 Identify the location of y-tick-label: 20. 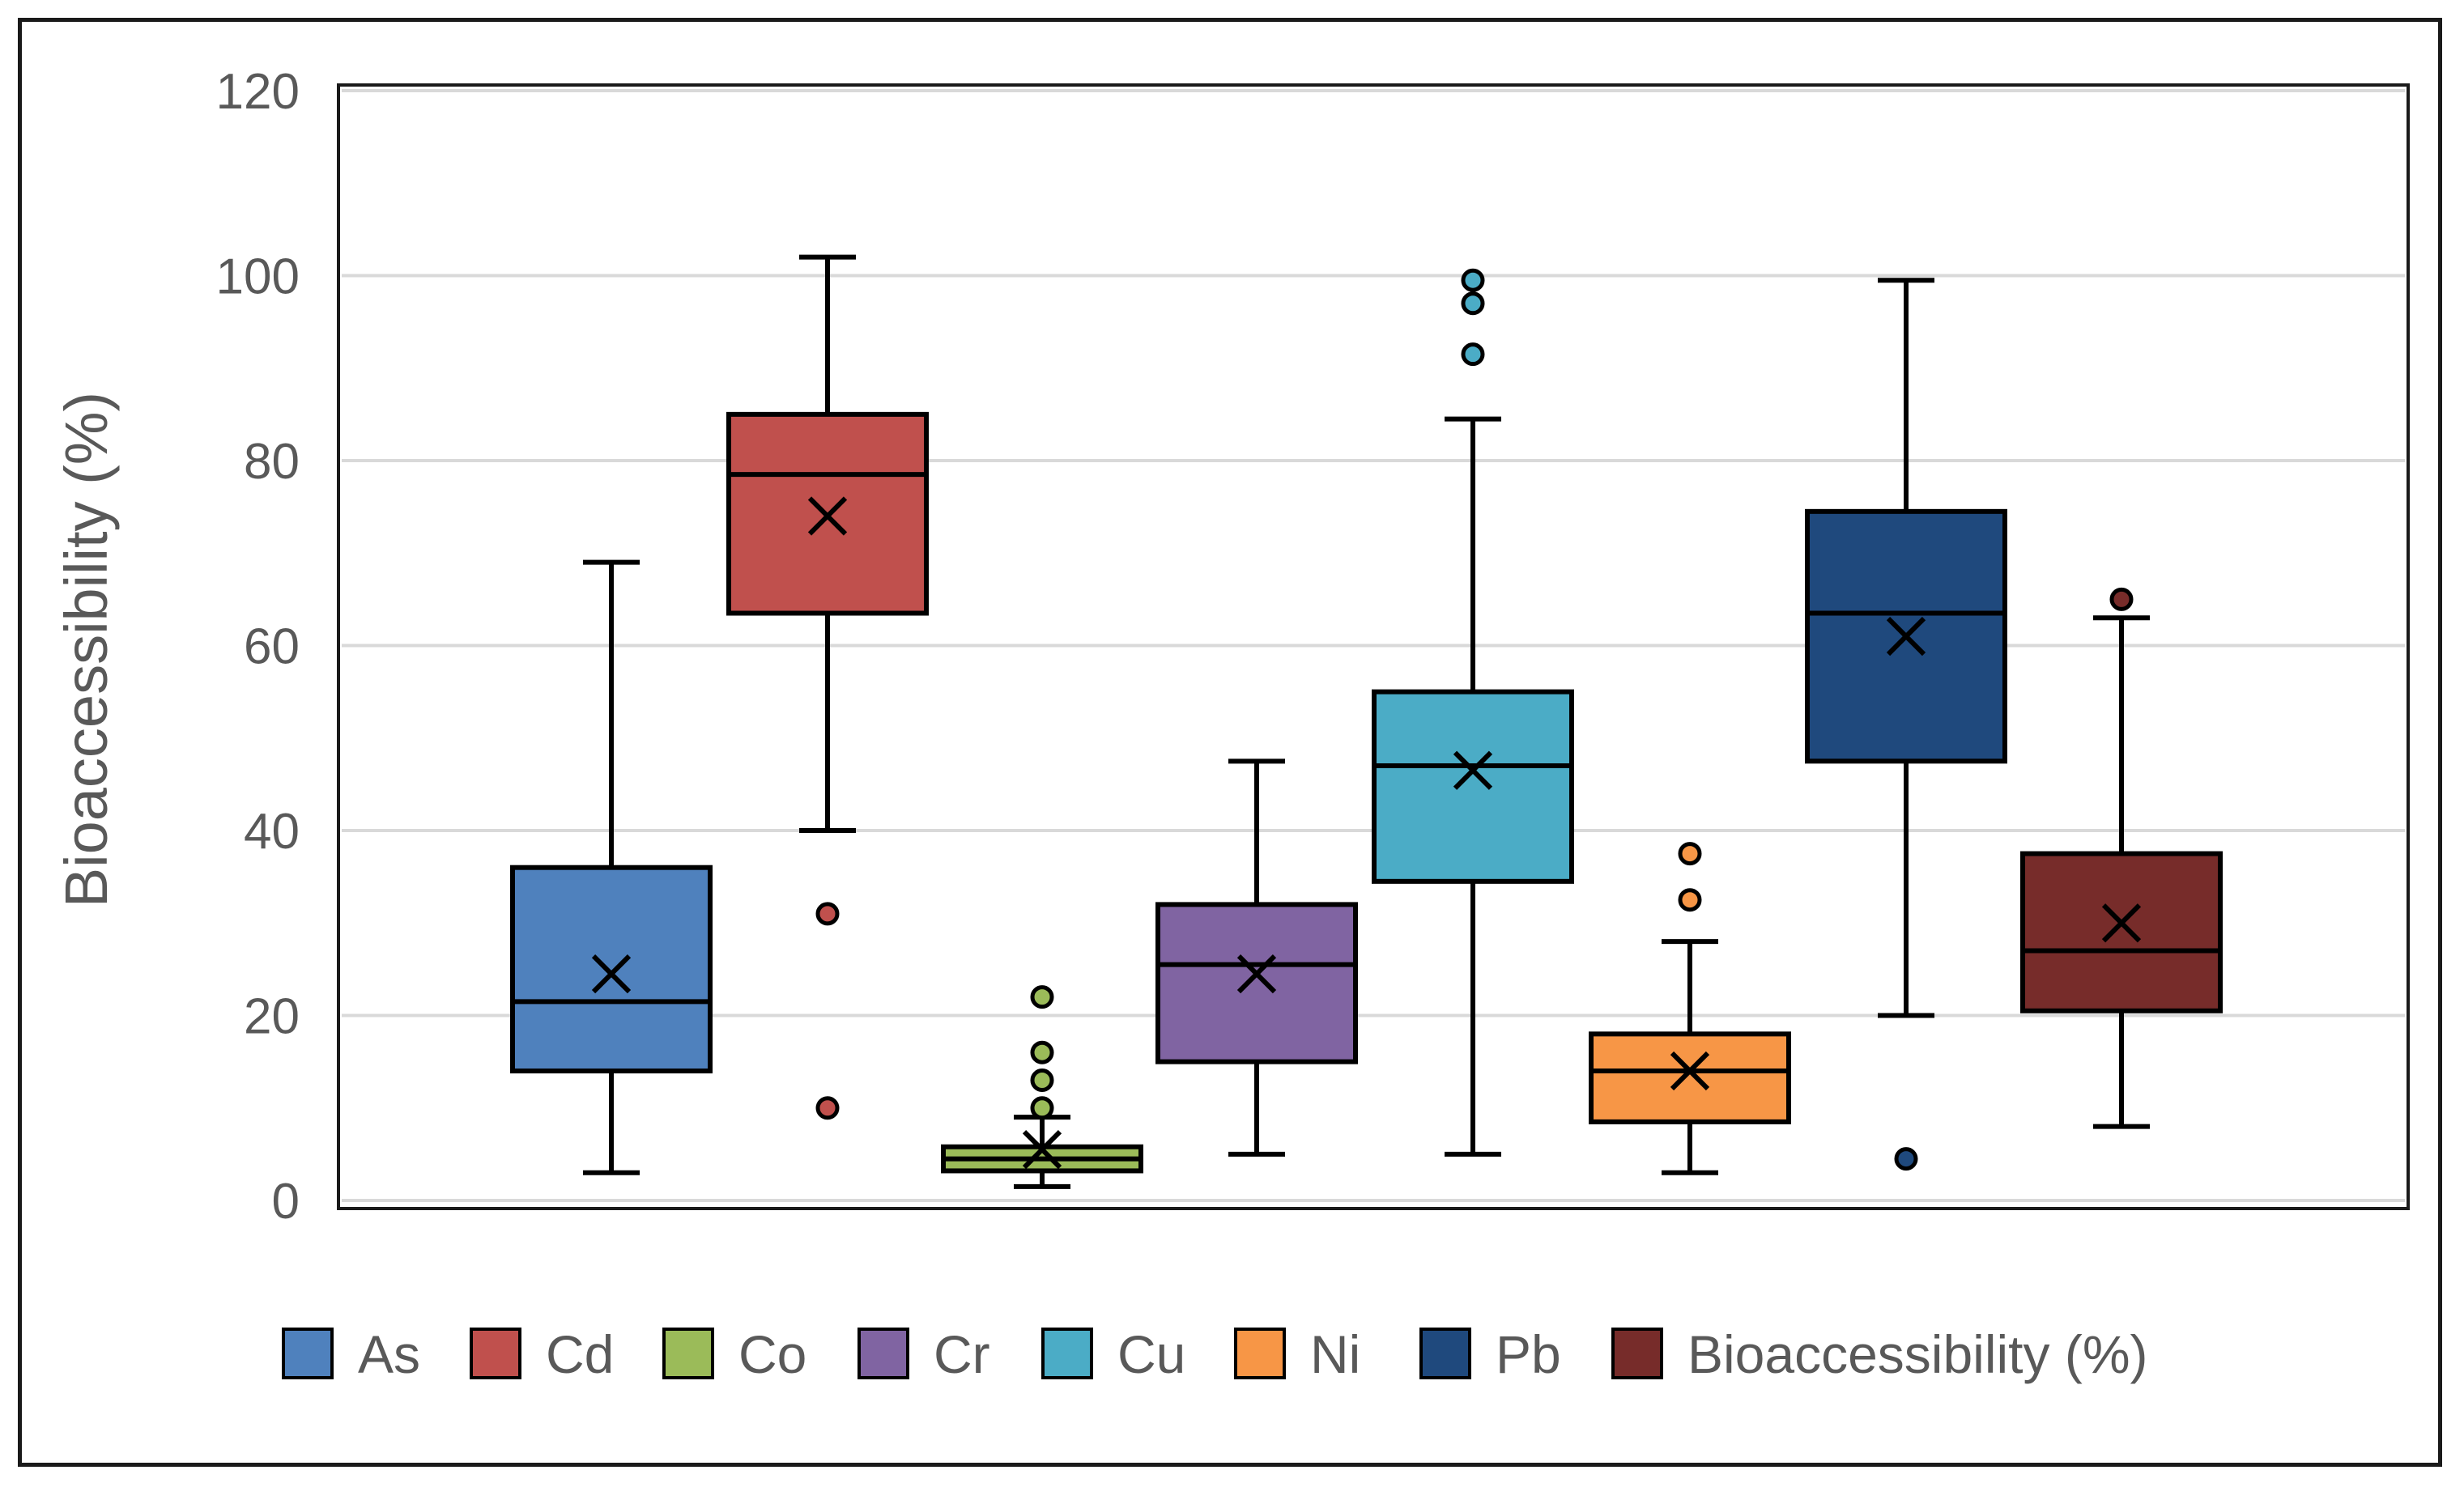
(272, 1017).